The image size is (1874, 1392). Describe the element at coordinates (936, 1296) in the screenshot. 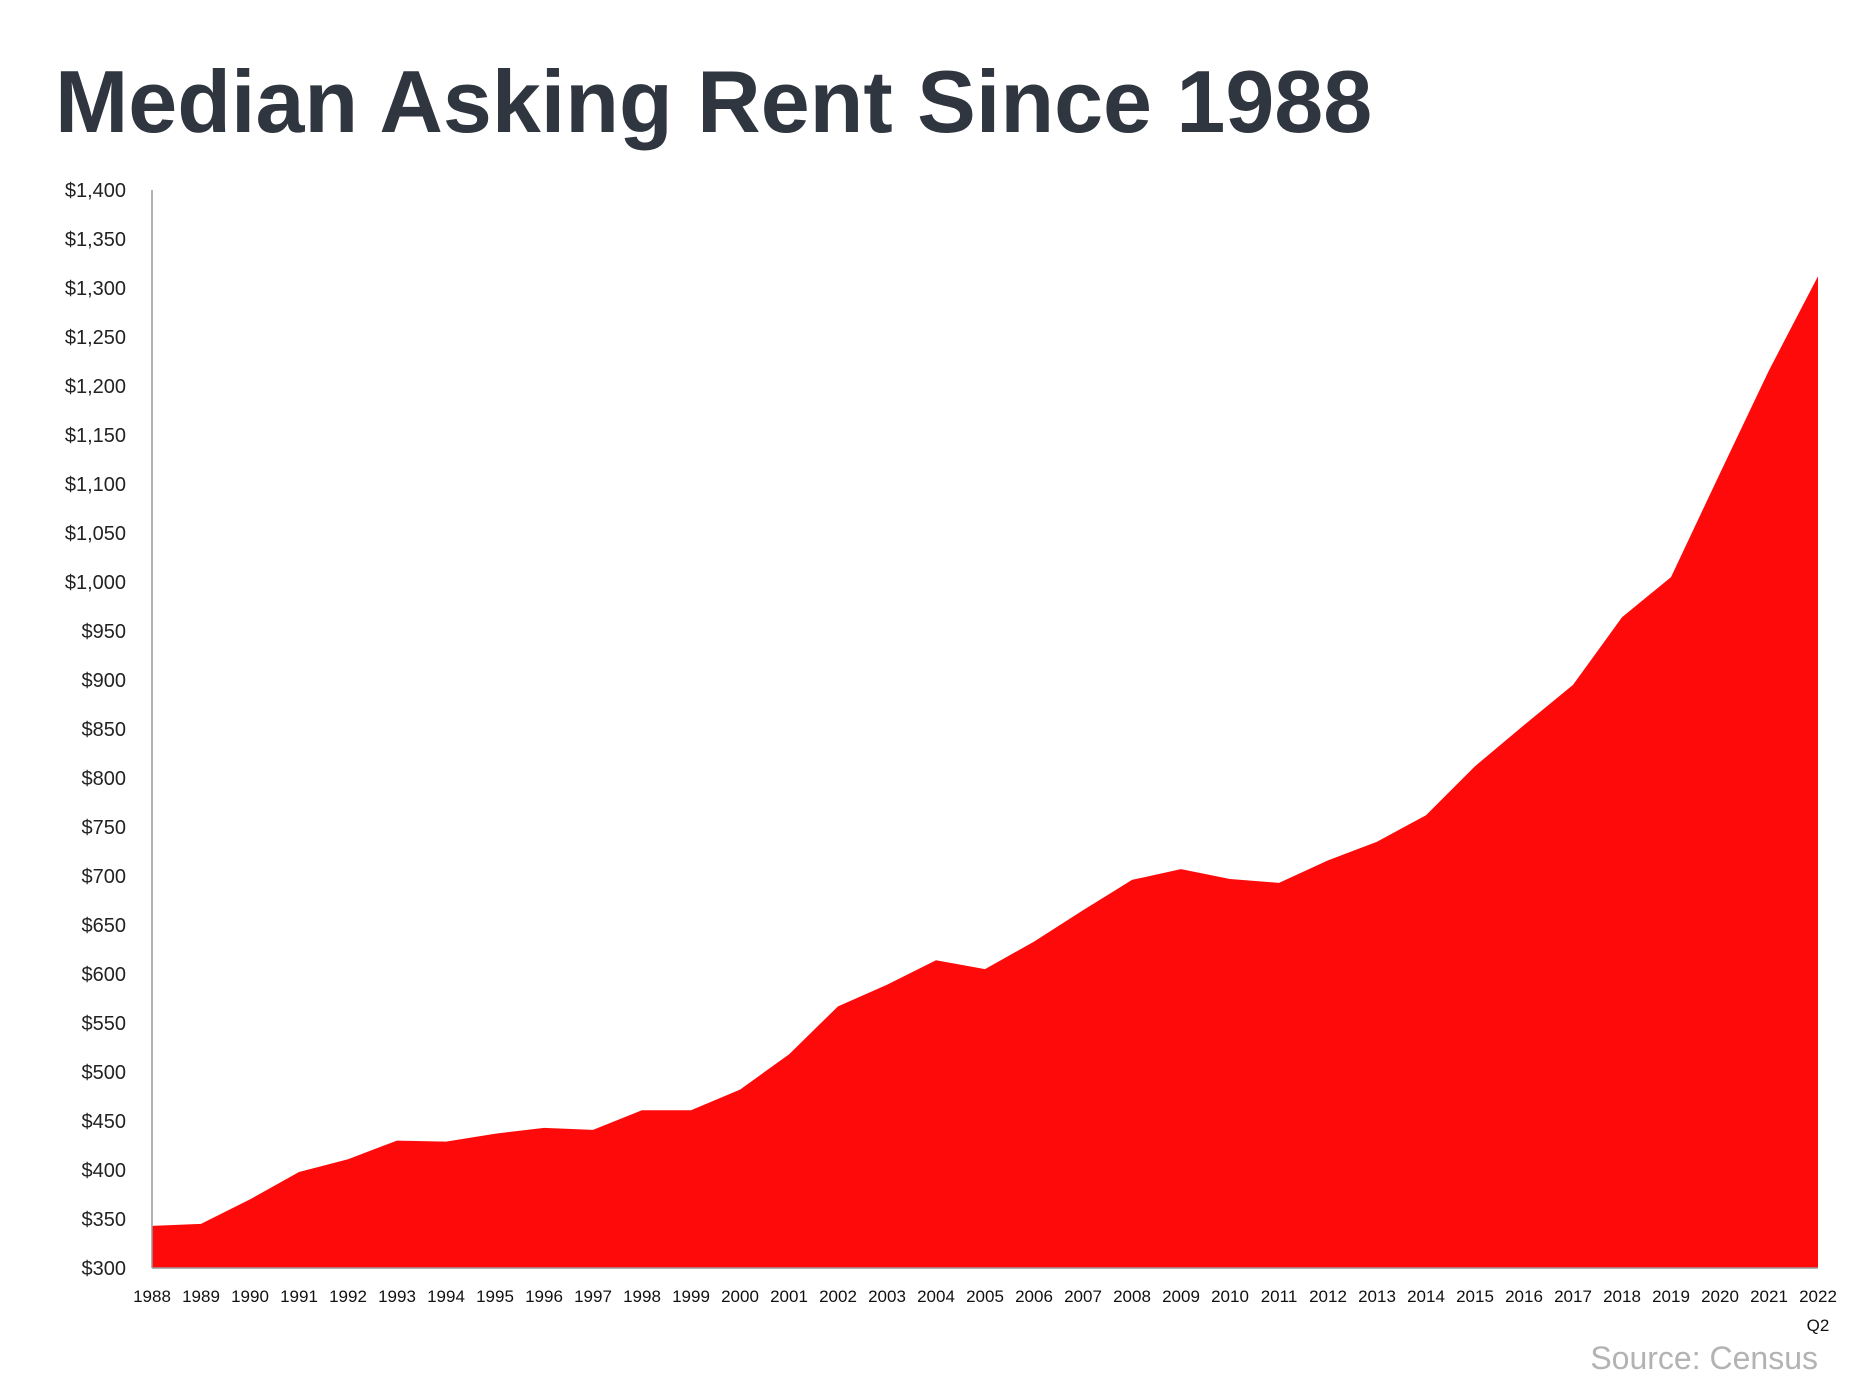

I see `x-tick-label: 2004` at that location.